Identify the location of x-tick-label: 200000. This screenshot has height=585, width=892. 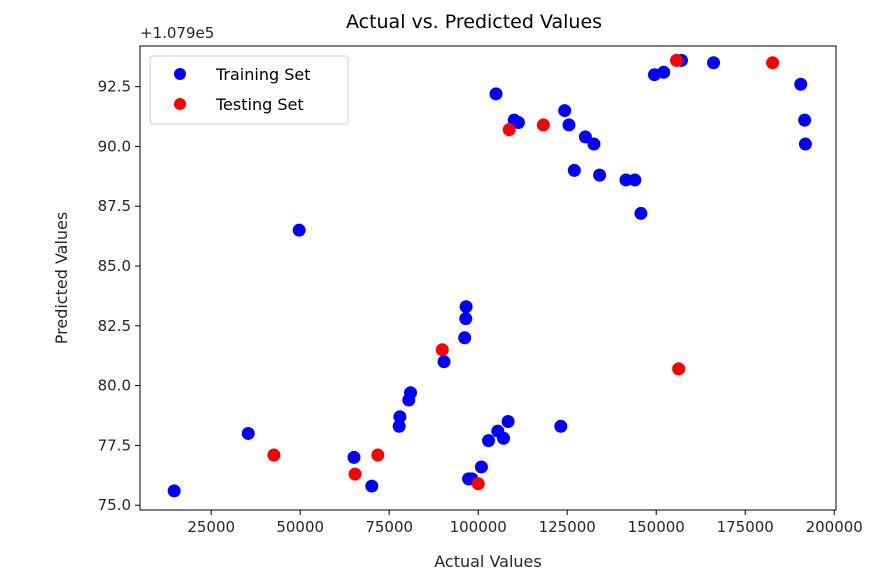
(834, 527).